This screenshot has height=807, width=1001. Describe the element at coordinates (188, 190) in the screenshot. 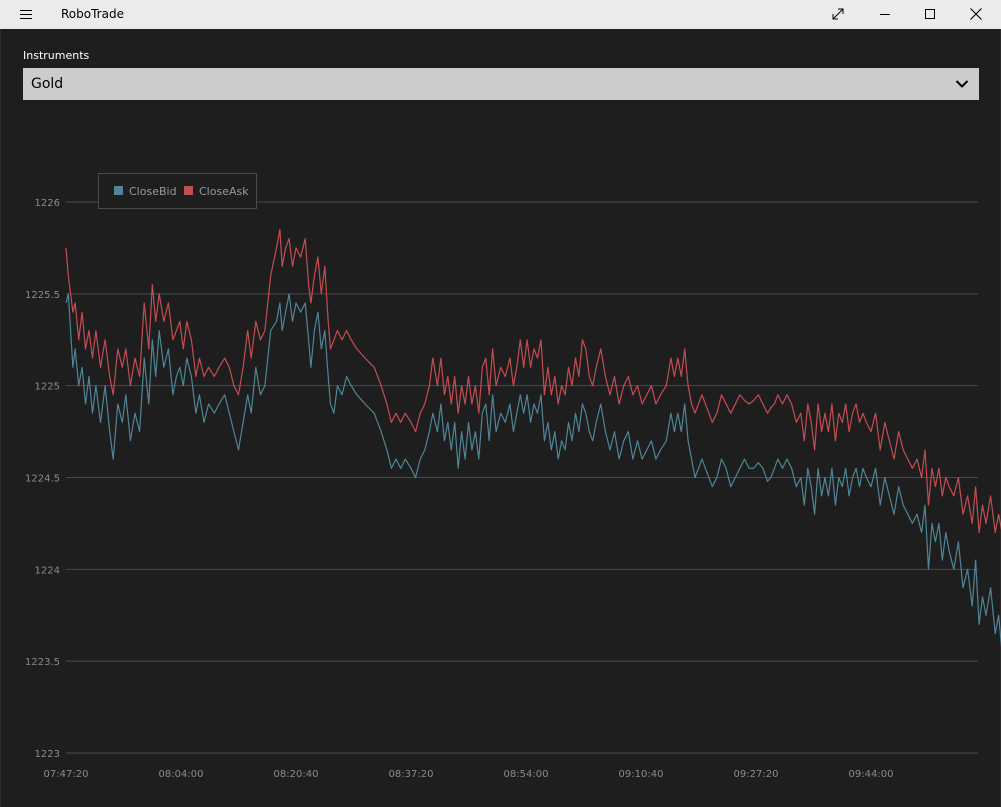

I see `legend-swatch-closeask` at that location.